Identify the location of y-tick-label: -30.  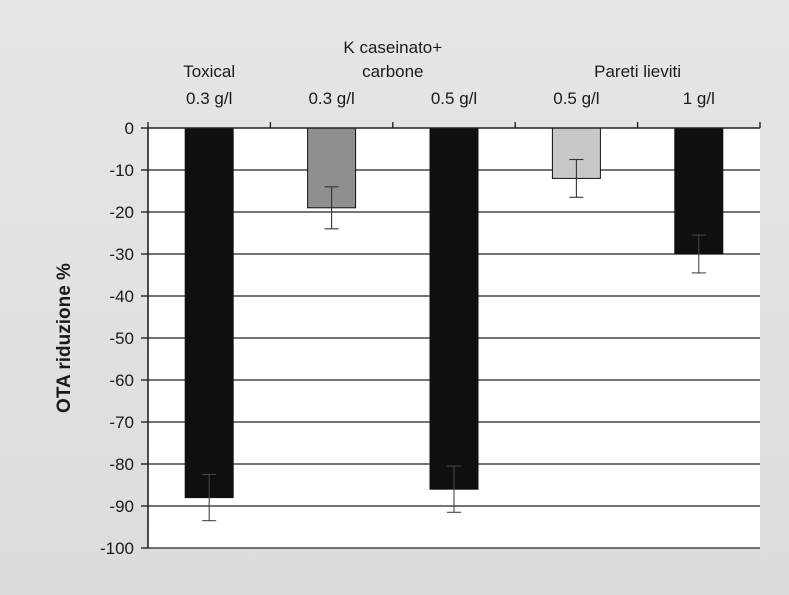
(121, 254).